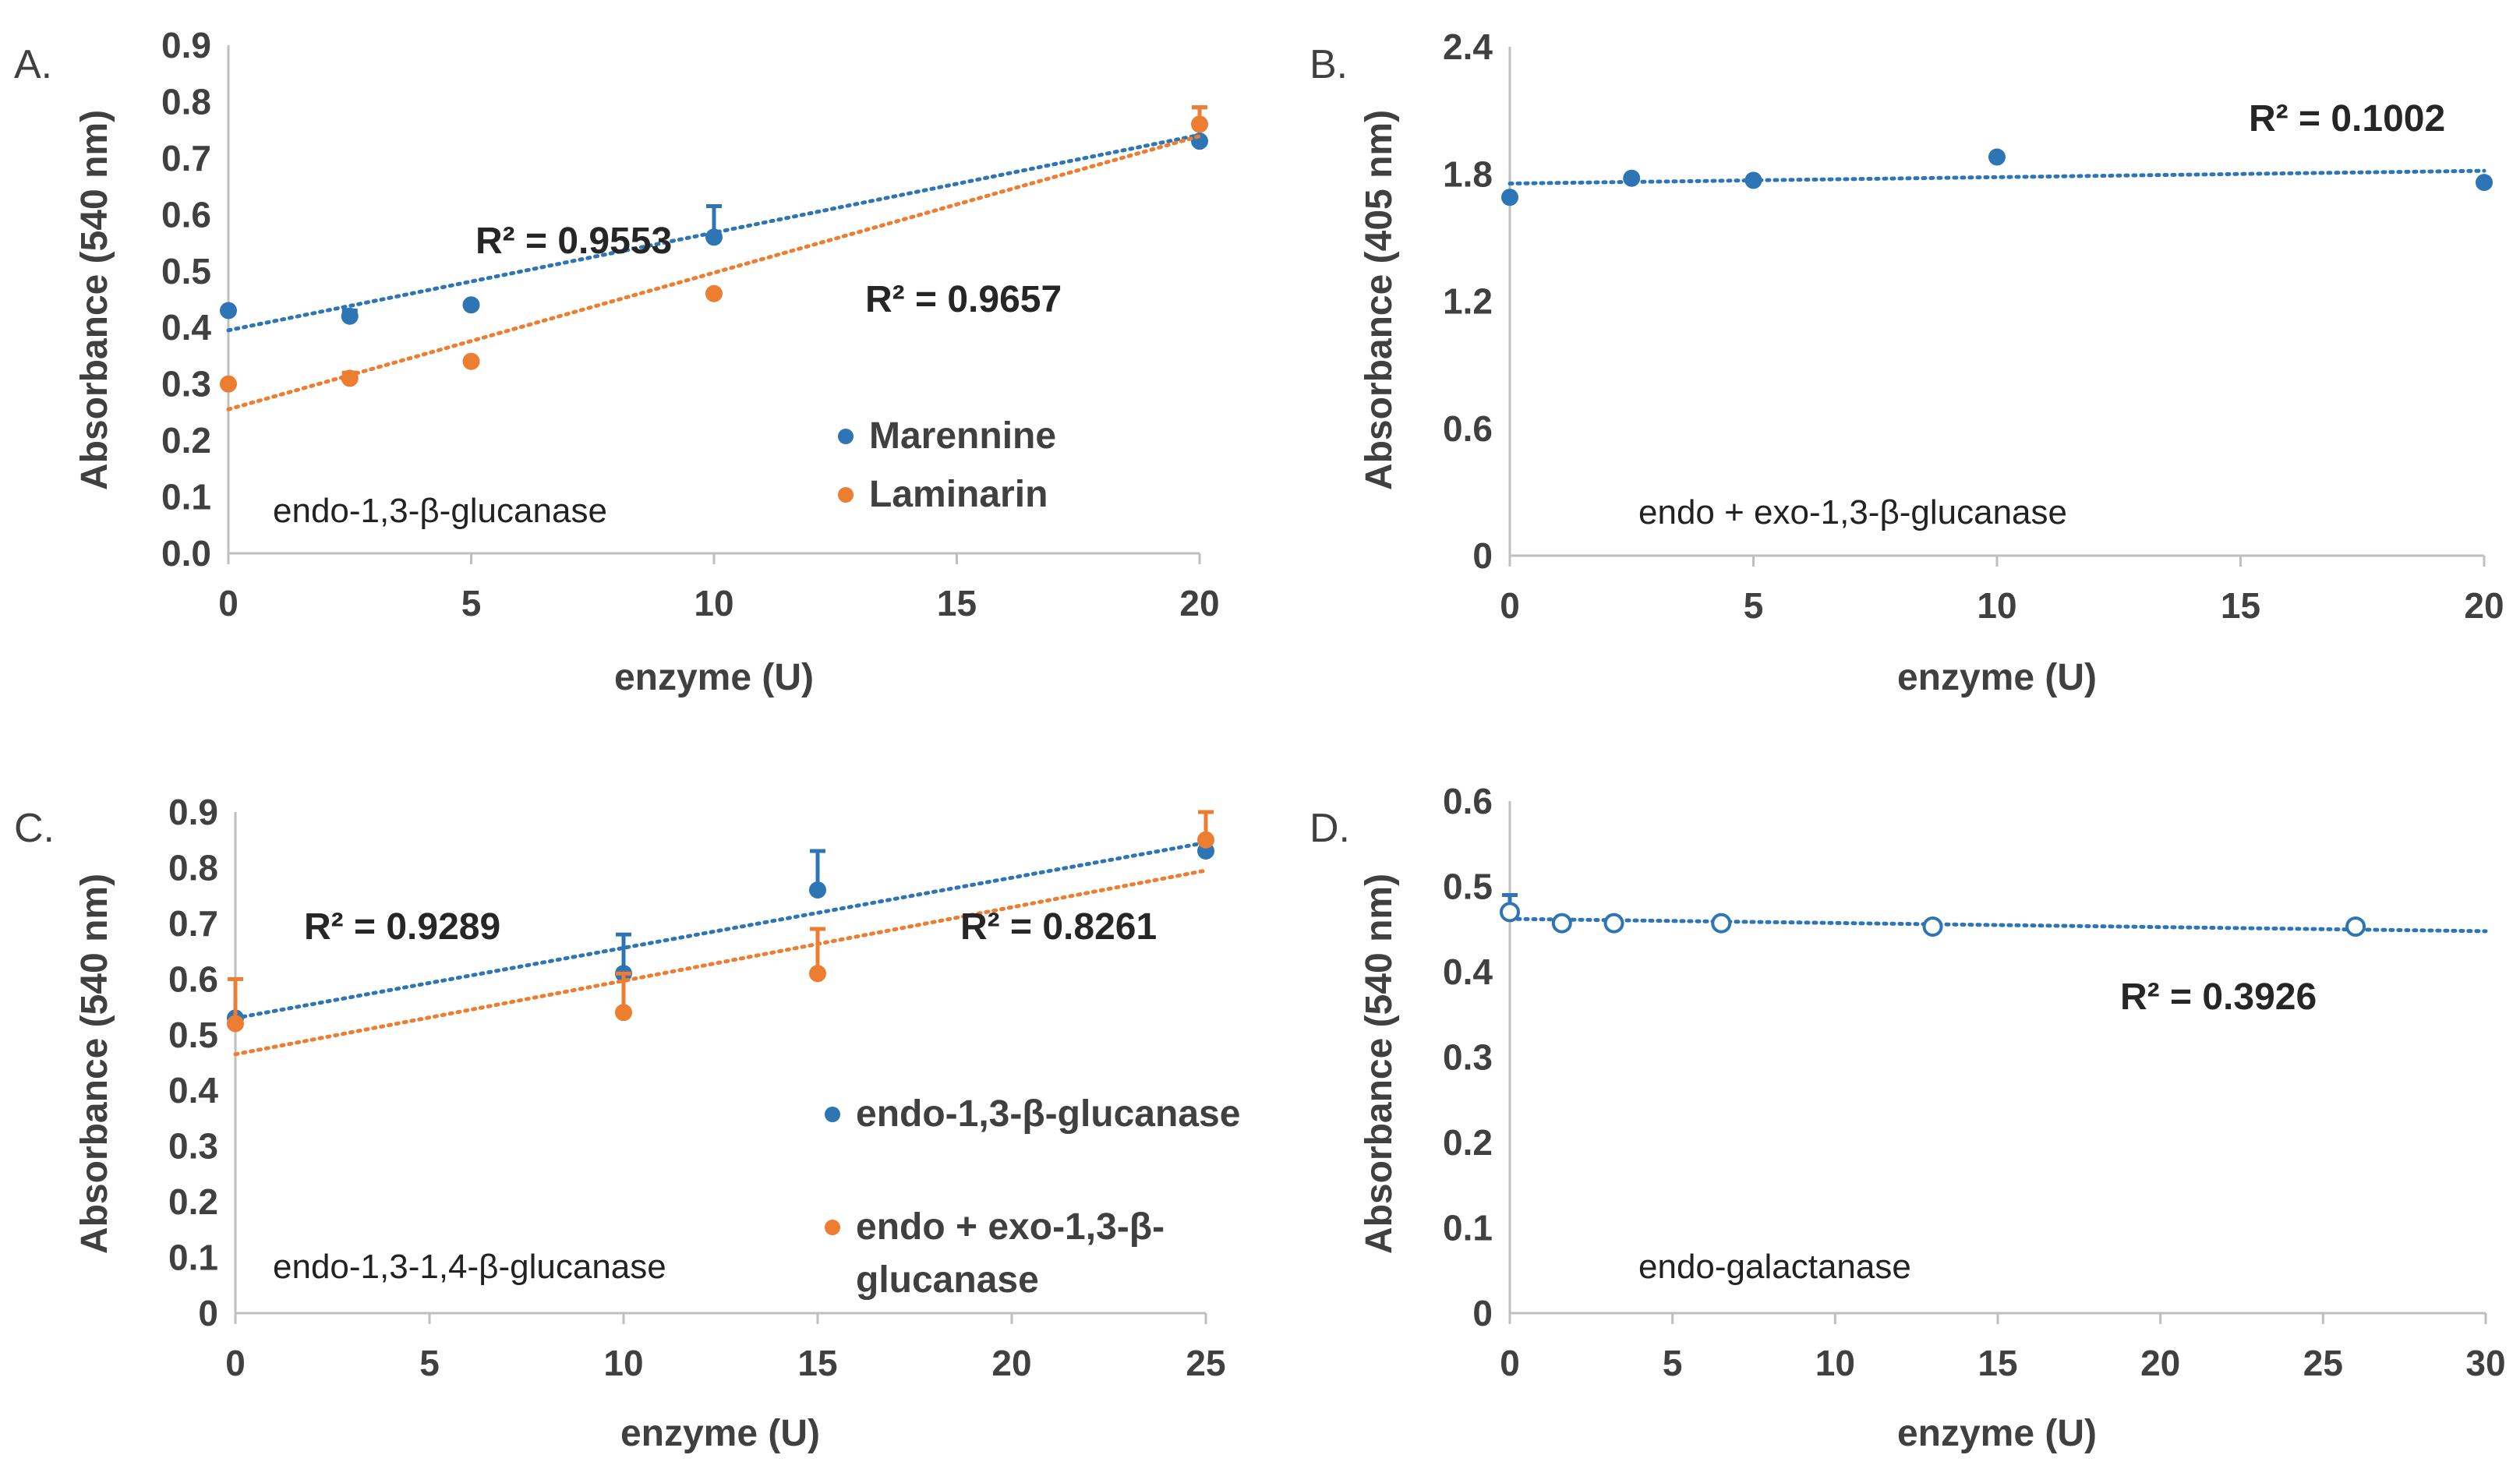 Image resolution: width=2520 pixels, height=1469 pixels. What do you see at coordinates (959, 494) in the screenshot?
I see `legend-label: Laminarin` at bounding box center [959, 494].